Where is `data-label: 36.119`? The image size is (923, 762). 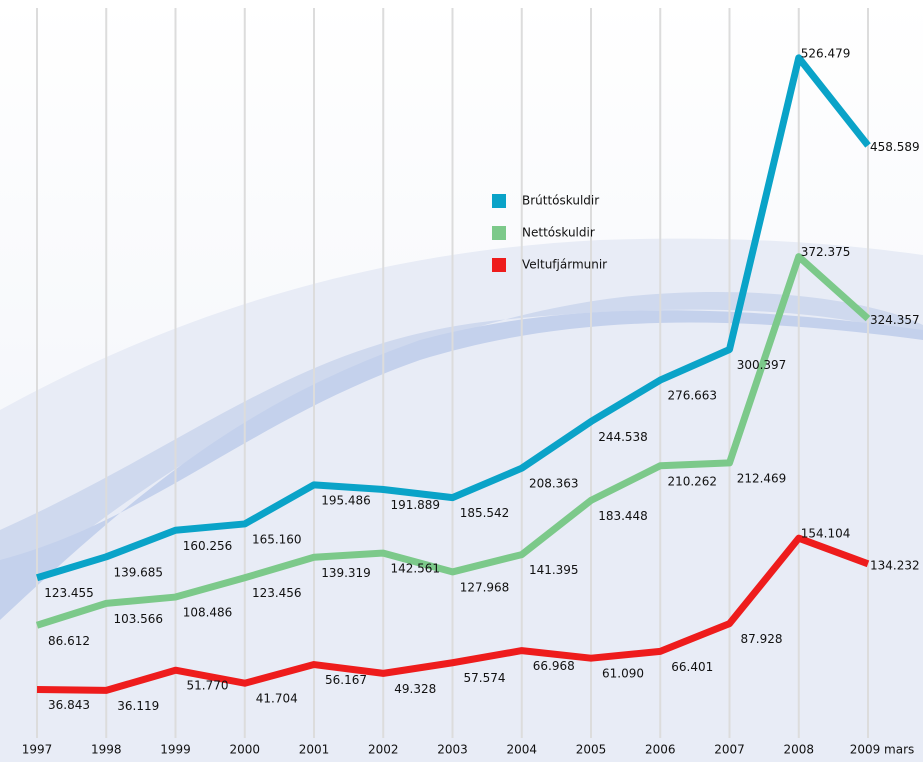 data-label: 36.119 is located at coordinates (138, 706).